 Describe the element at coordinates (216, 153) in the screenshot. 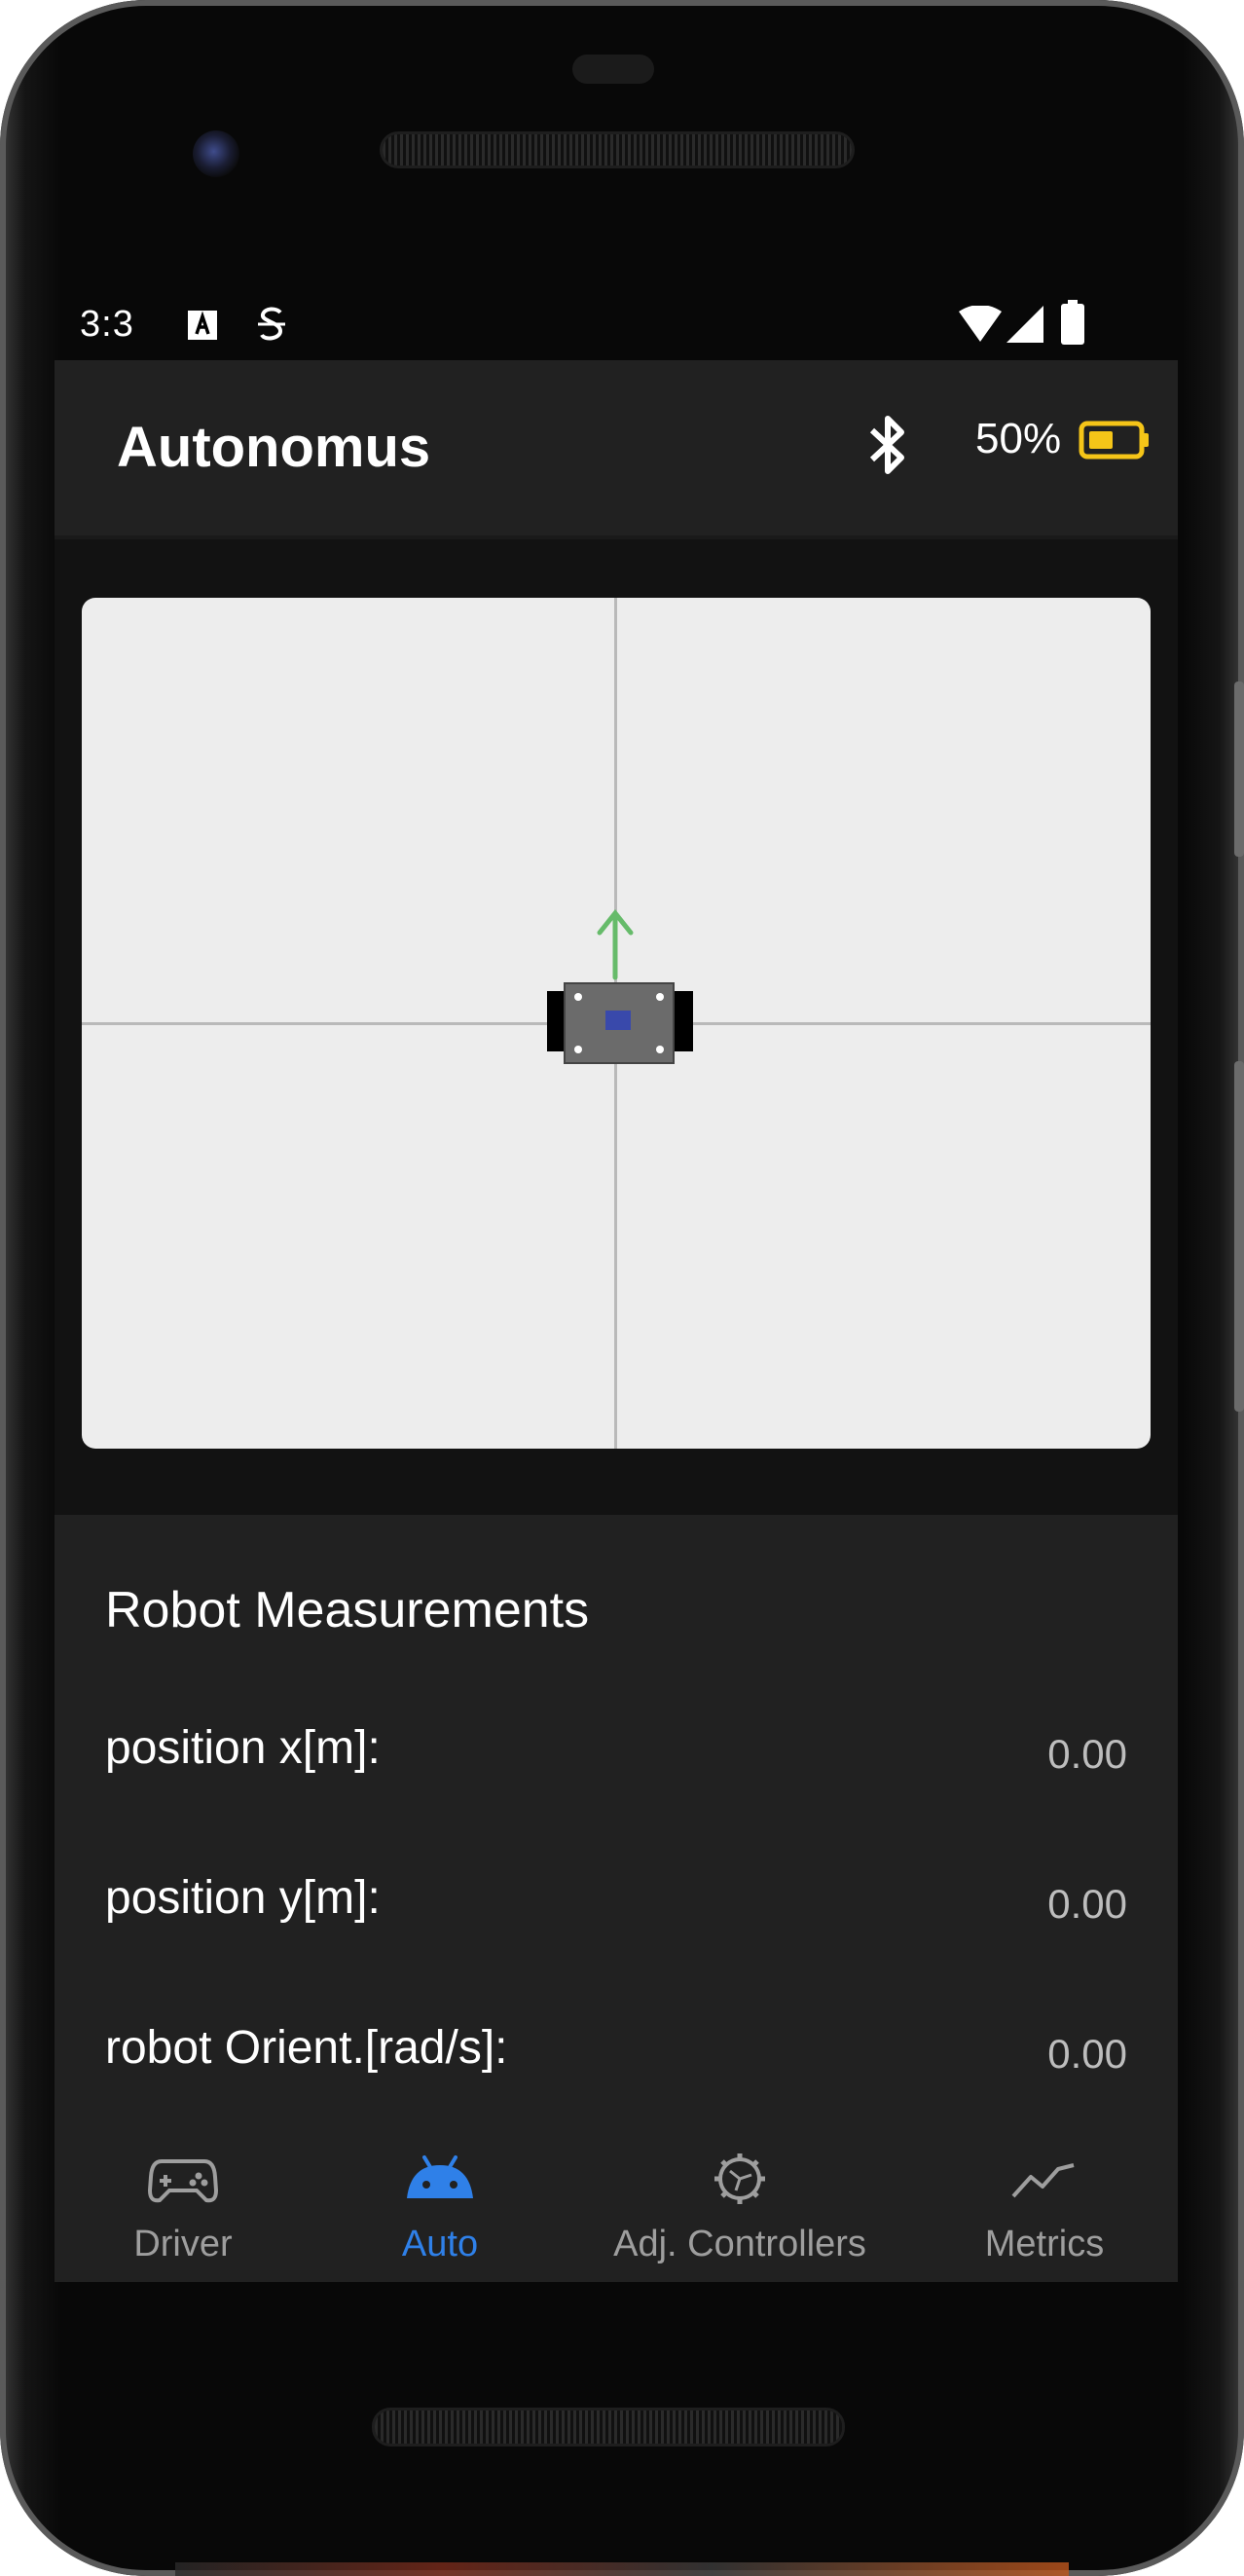

I see `front-camera` at that location.